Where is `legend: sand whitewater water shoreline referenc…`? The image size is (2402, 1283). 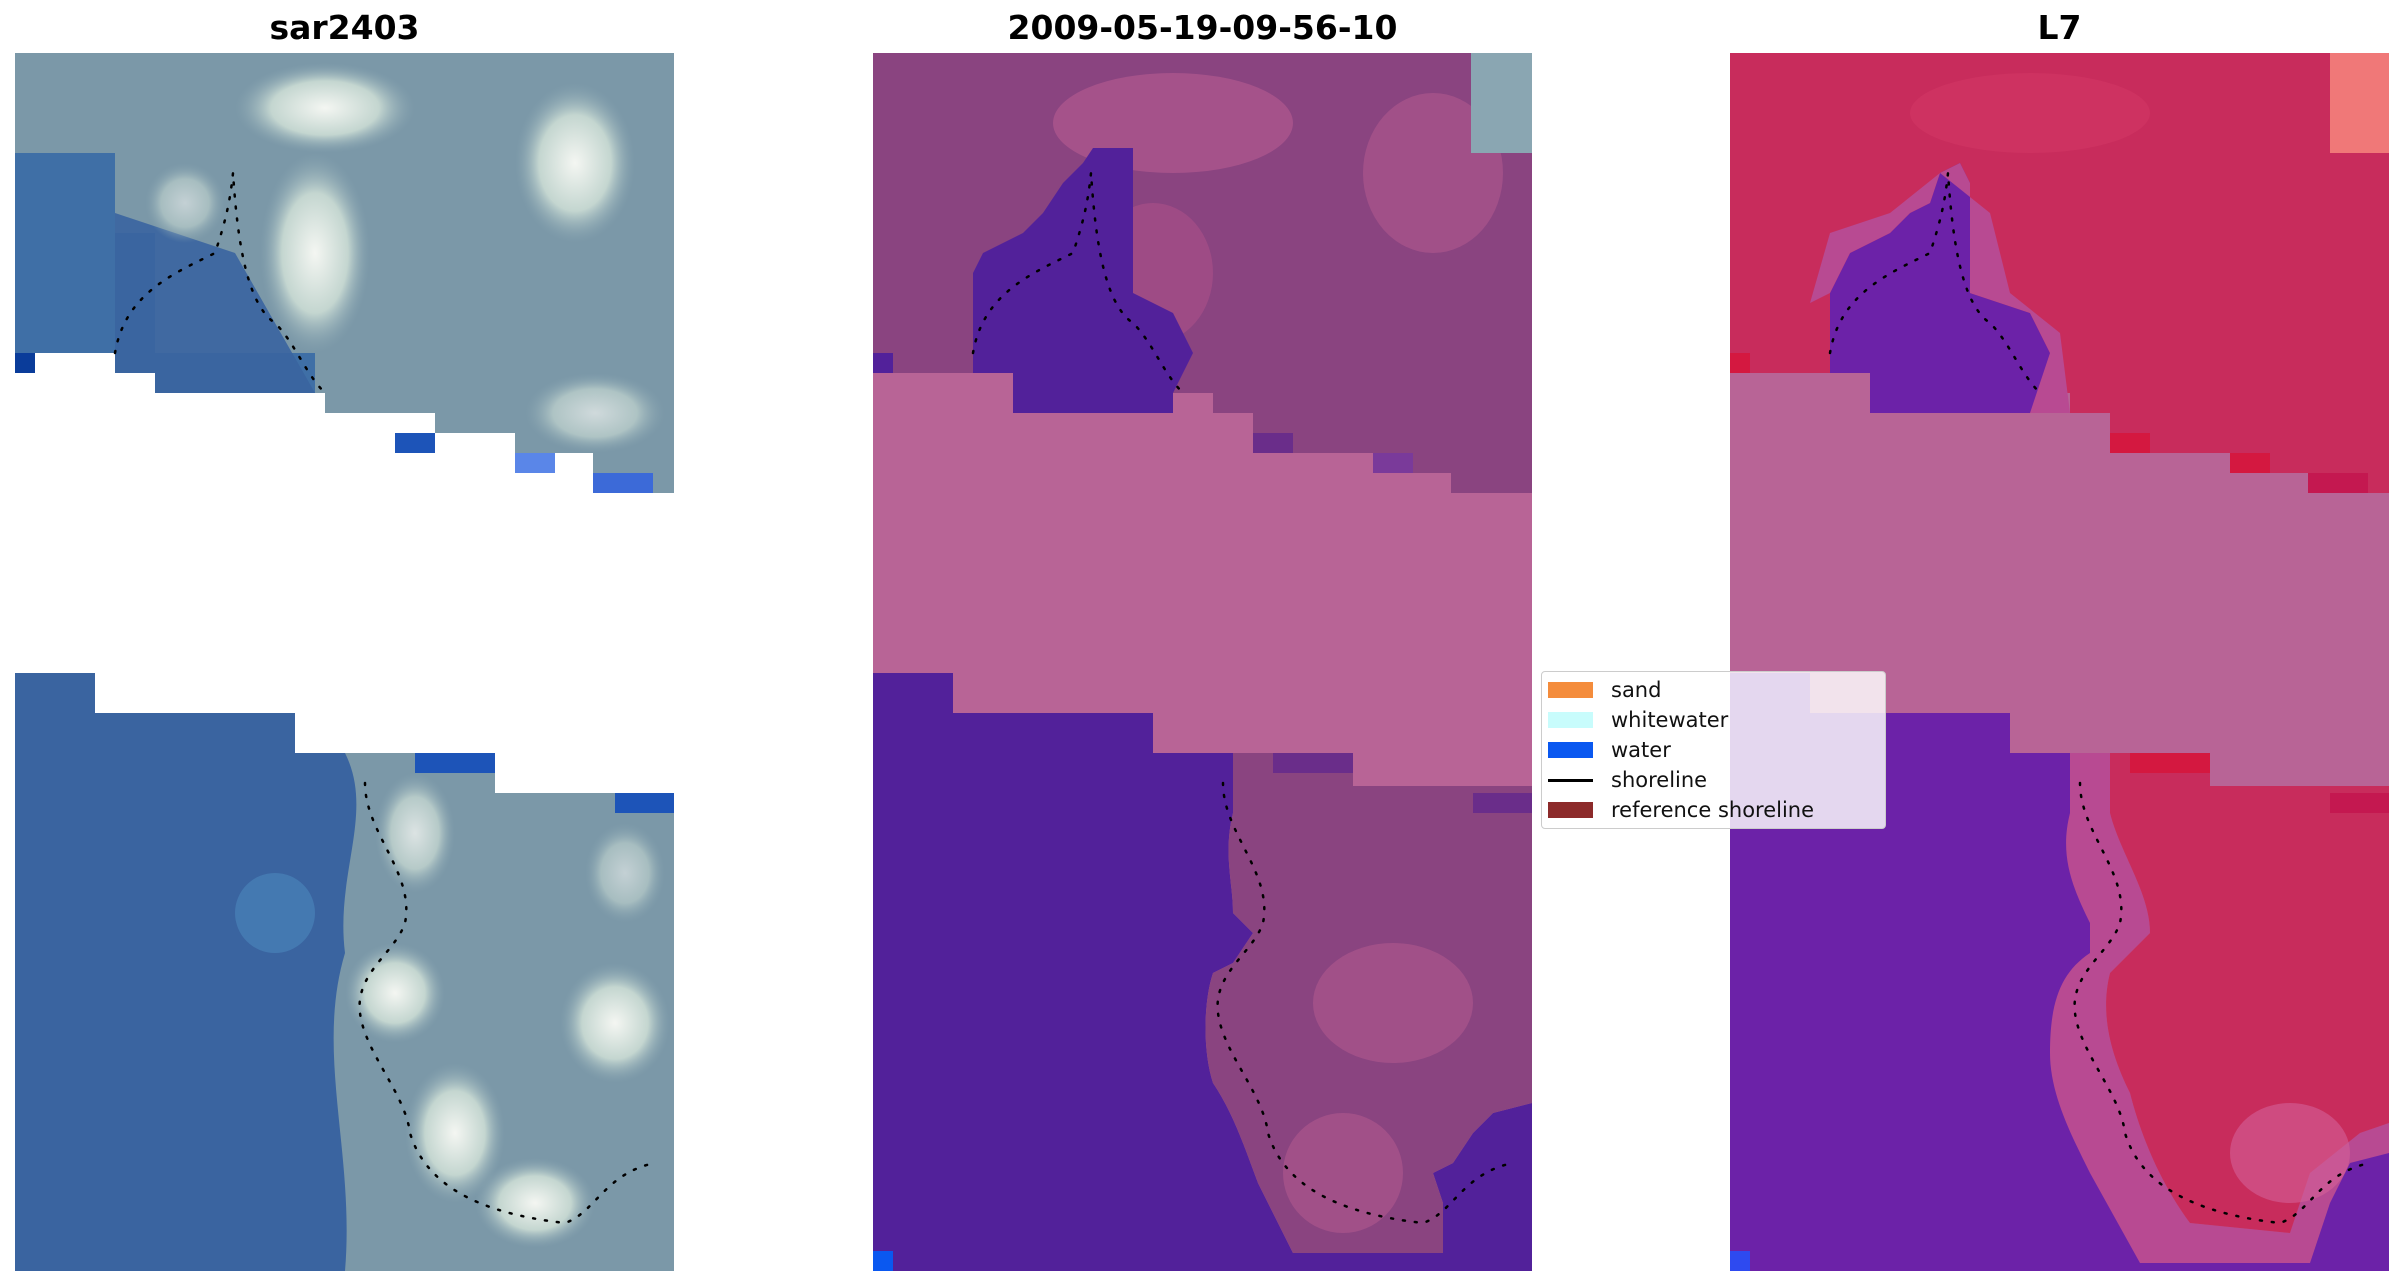 legend: sand whitewater water shoreline referenc… is located at coordinates (1713, 750).